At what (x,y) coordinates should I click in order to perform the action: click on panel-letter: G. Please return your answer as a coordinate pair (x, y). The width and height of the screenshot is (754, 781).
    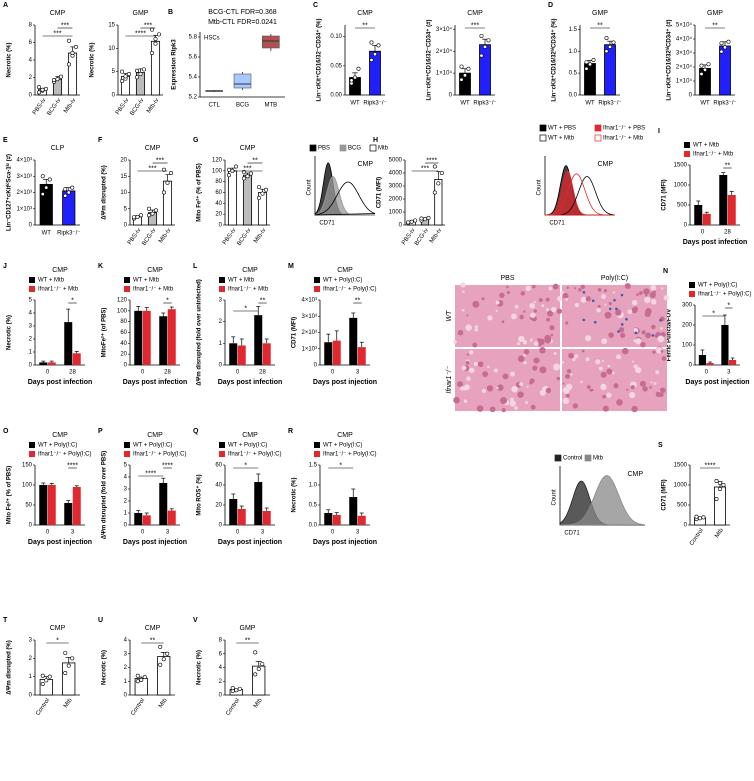
    Looking at the image, I should click on (196, 140).